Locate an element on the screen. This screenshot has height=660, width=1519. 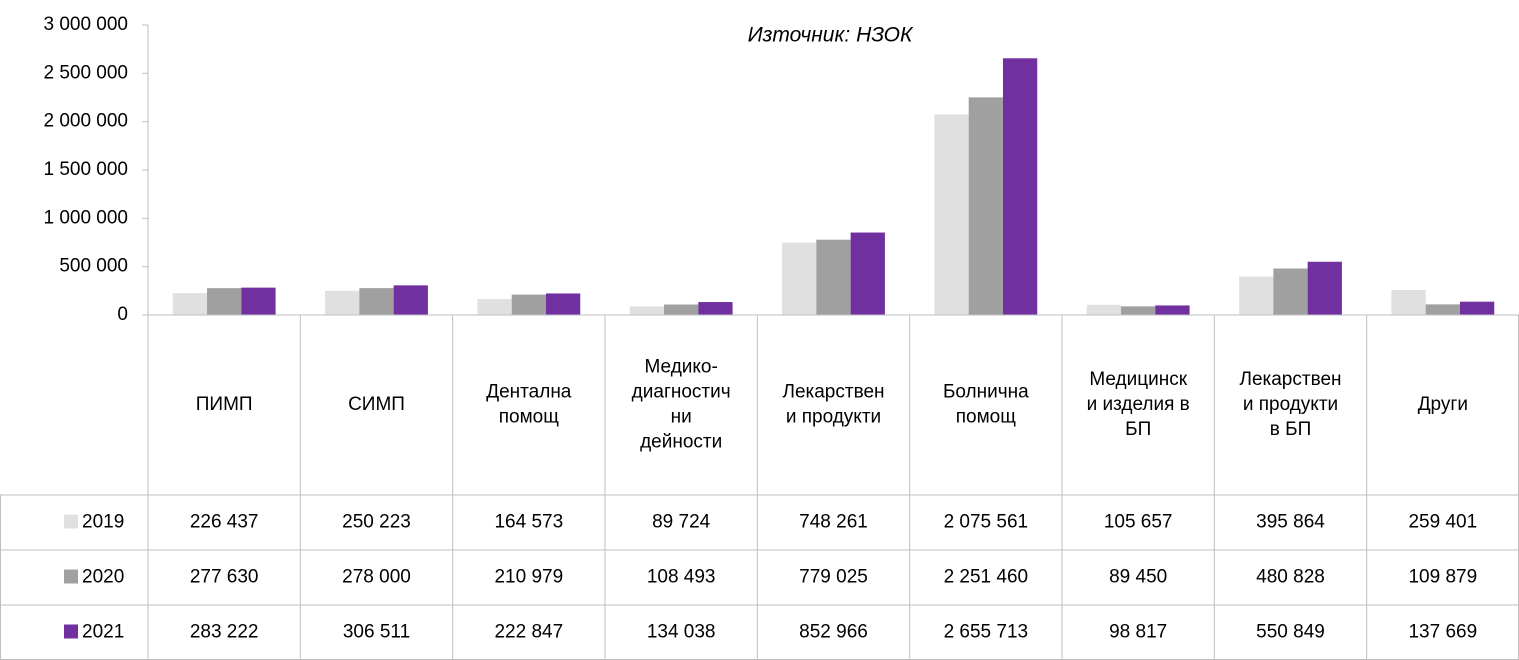
table-value: 852 966 is located at coordinates (833, 632).